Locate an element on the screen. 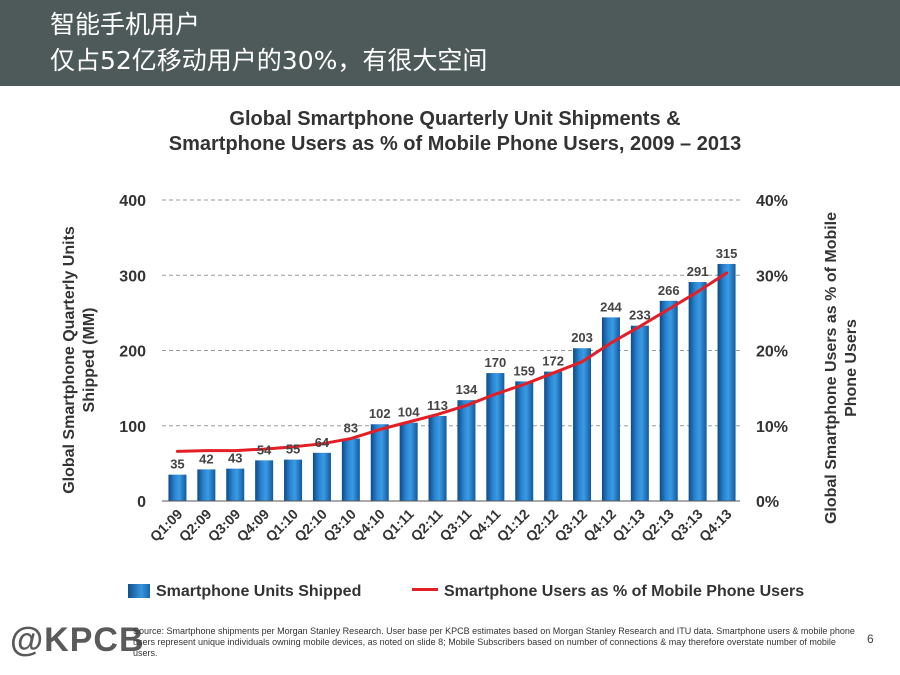  bar-value-label: 170 is located at coordinates (495, 362).